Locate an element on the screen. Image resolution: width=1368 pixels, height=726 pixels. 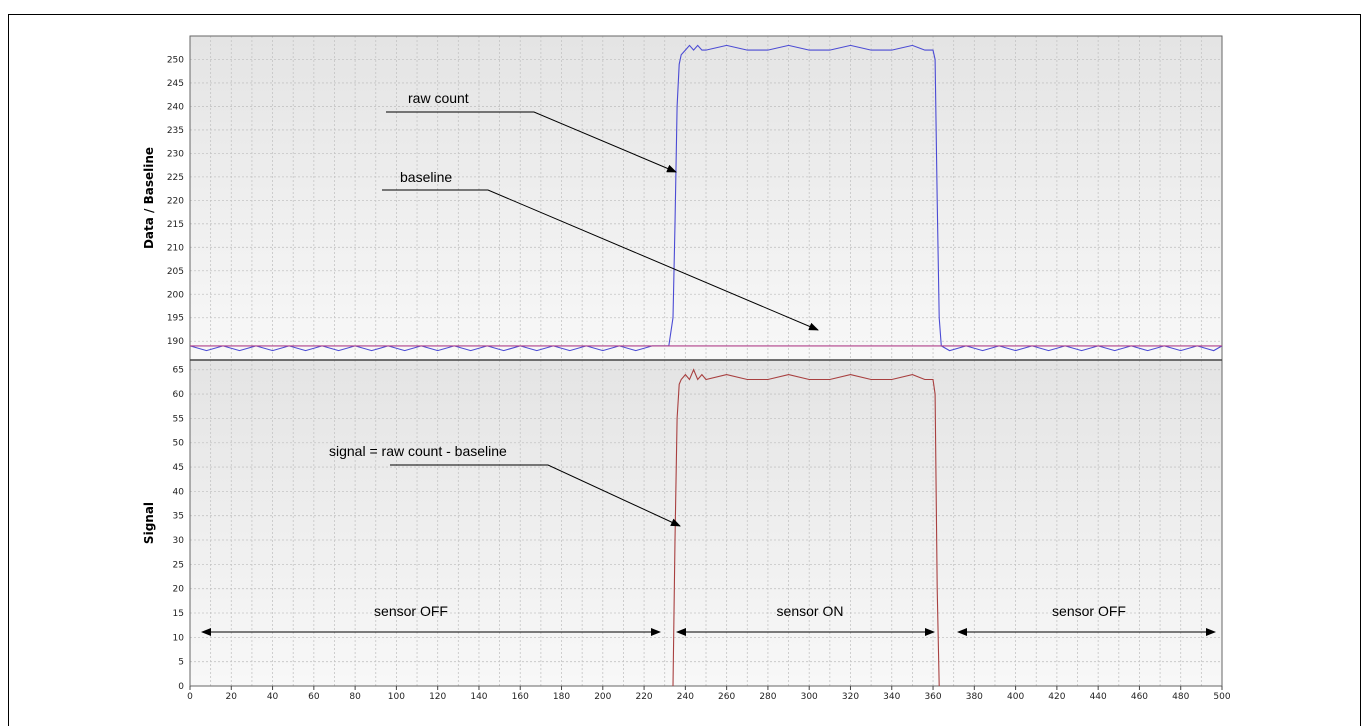
x-tick-label: 300 is located at coordinates (809, 697).